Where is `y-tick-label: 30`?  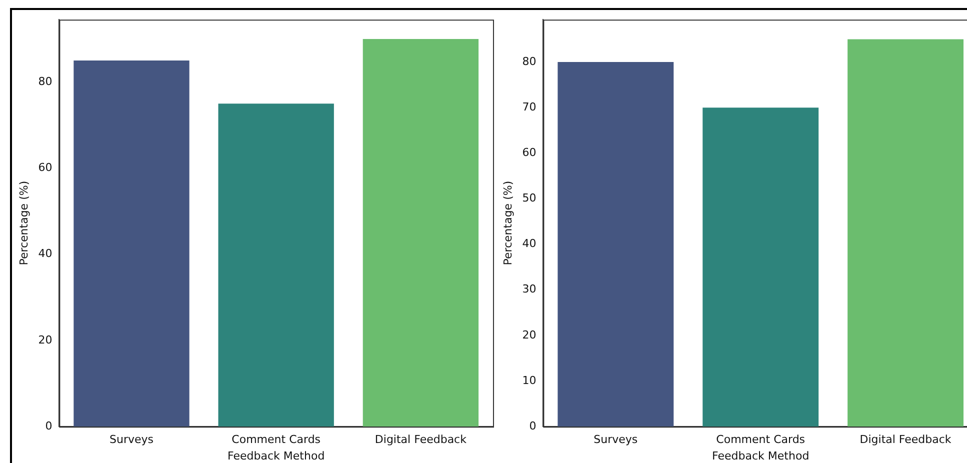
y-tick-label: 30 is located at coordinates (529, 289).